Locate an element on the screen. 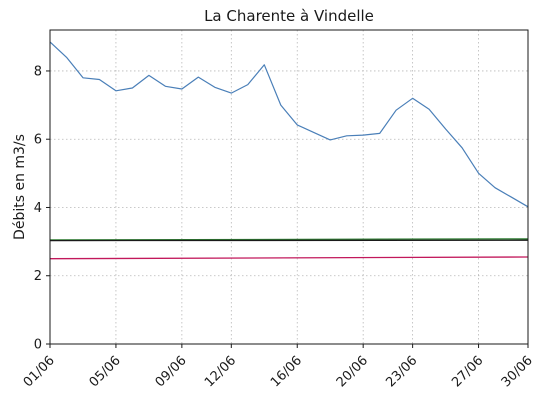  y-tick-label: 8 is located at coordinates (38, 71).